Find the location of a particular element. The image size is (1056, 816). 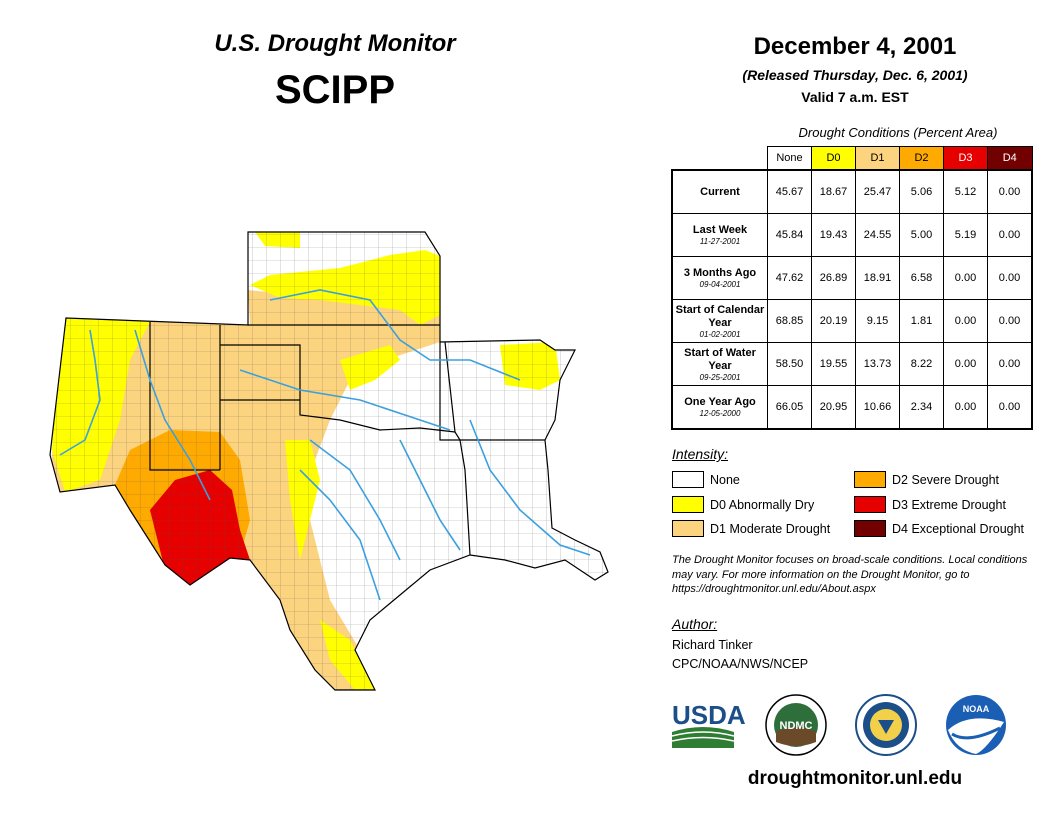

commerce-seal-logo is located at coordinates (886, 725).